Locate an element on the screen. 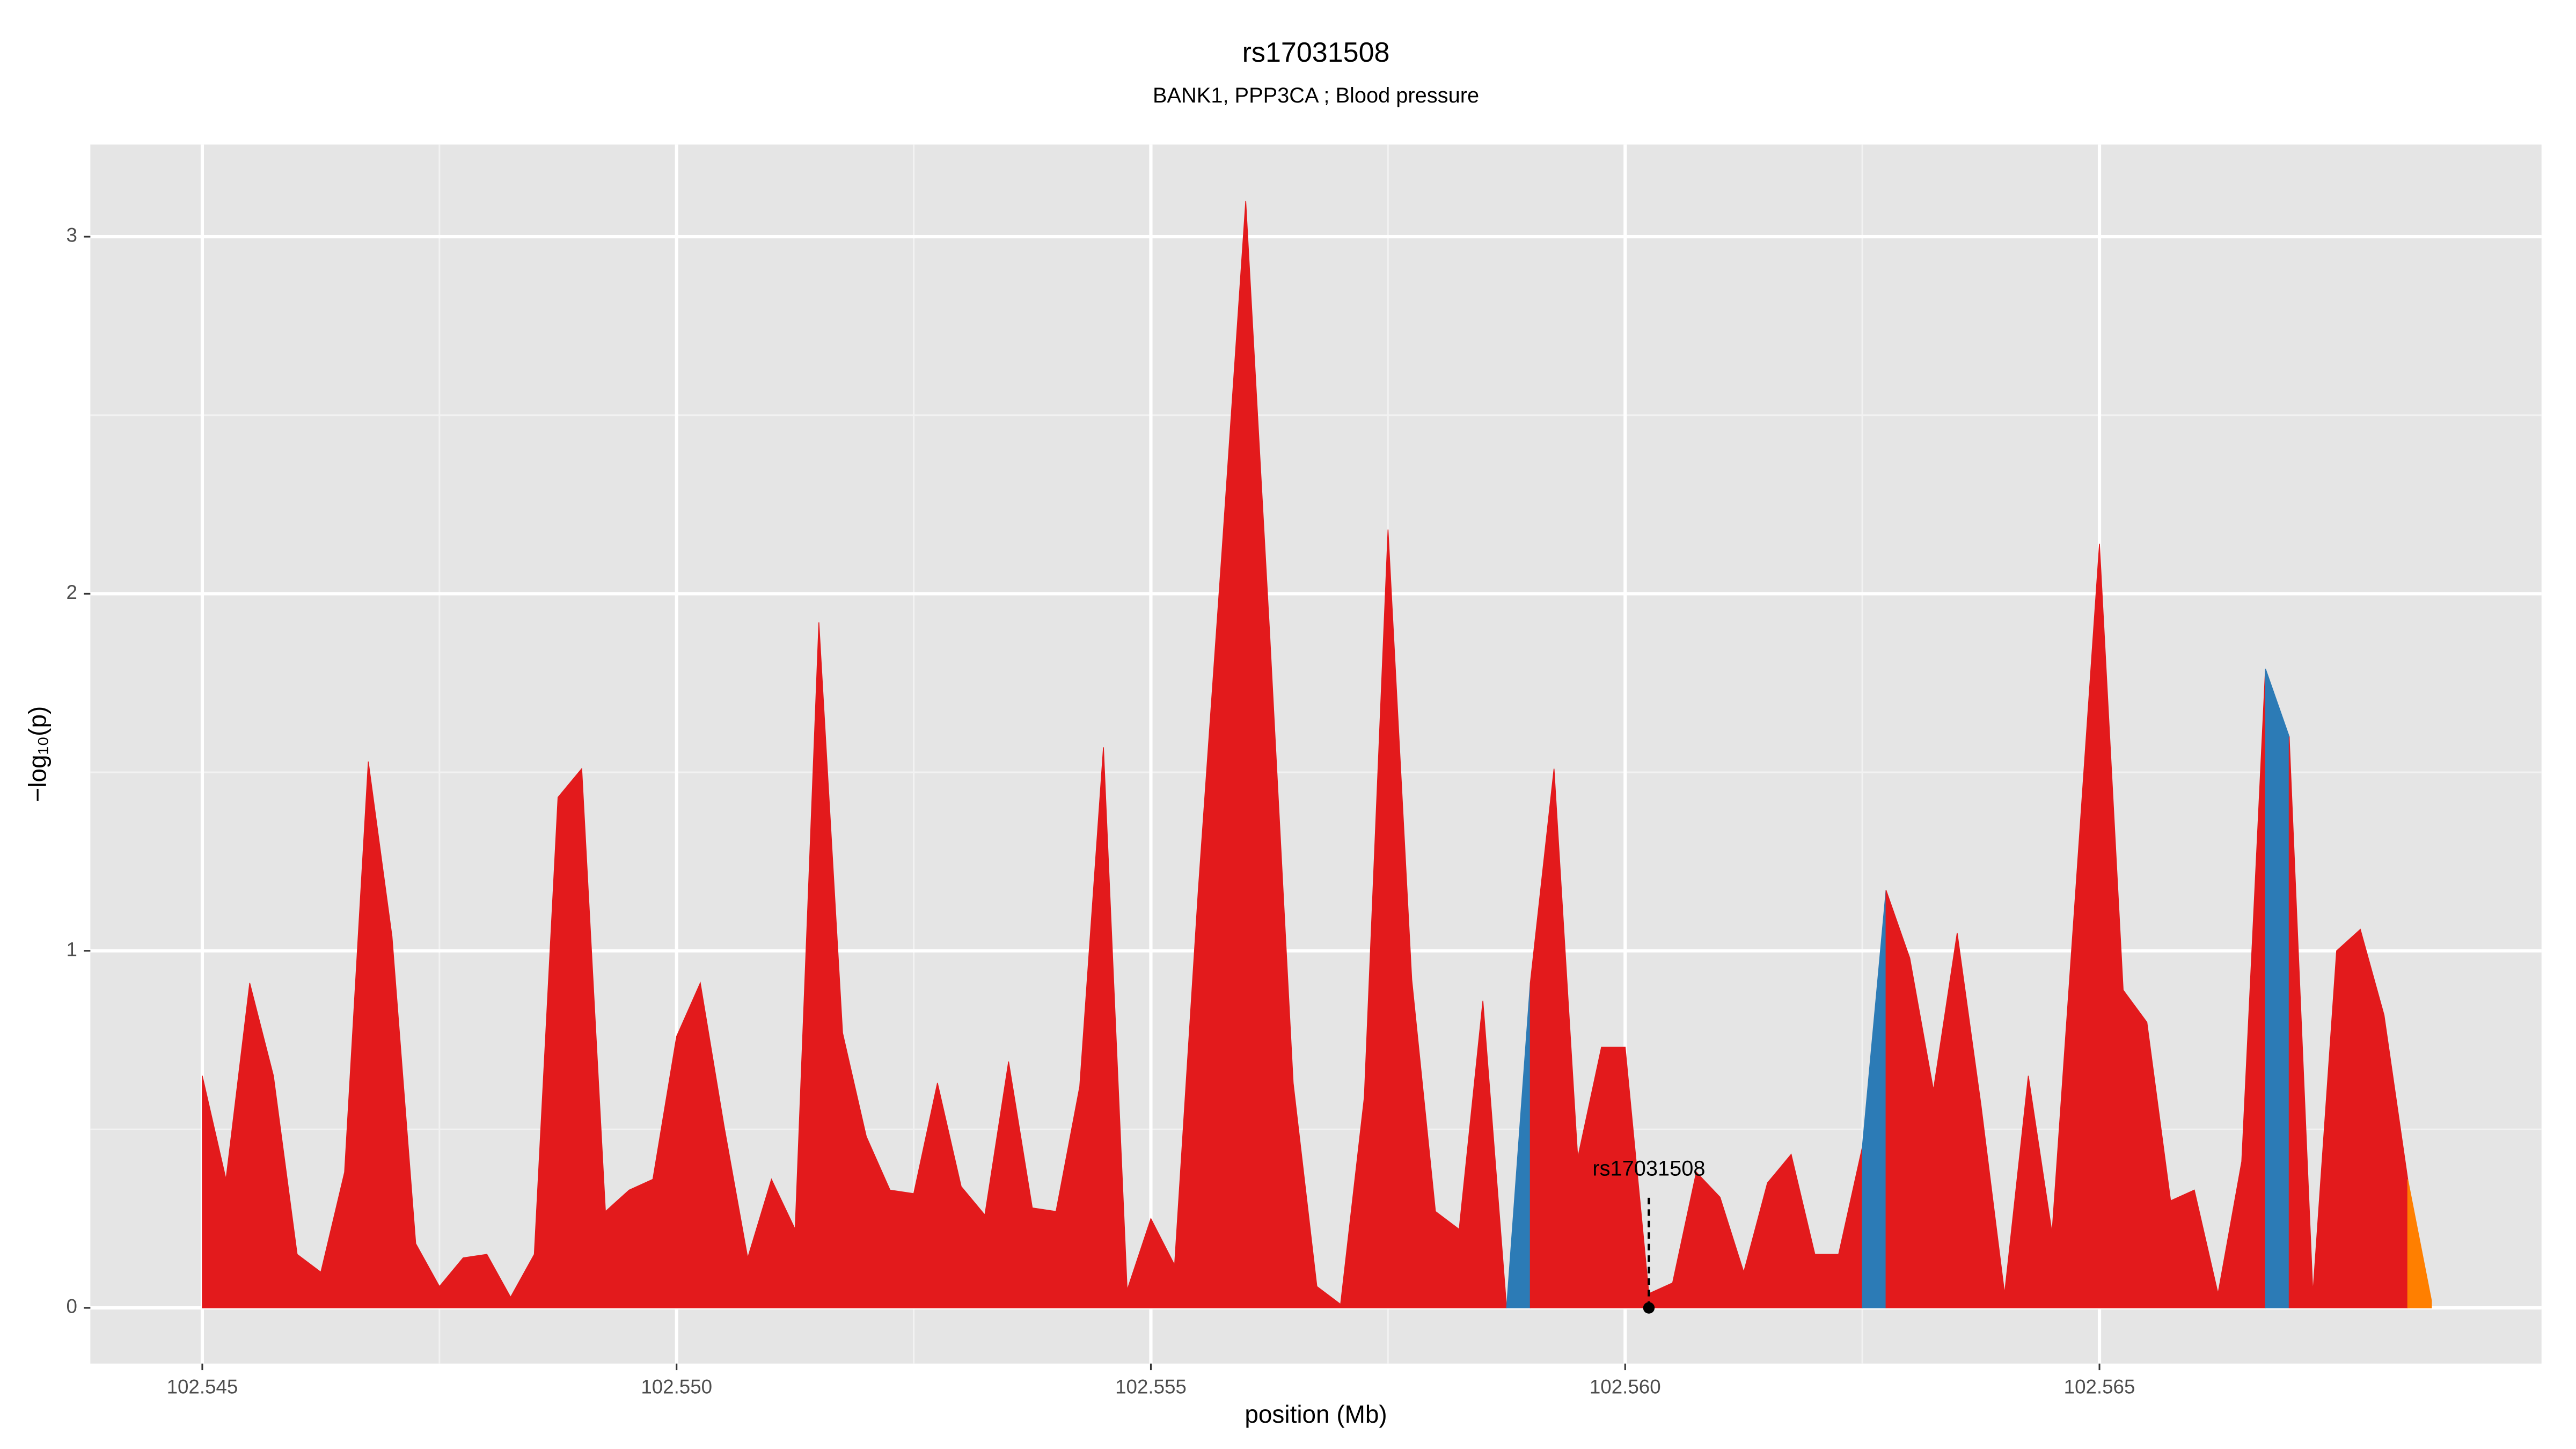 Image resolution: width=2576 pixels, height=1449 pixels. y-tick-label: 0 is located at coordinates (71, 1307).